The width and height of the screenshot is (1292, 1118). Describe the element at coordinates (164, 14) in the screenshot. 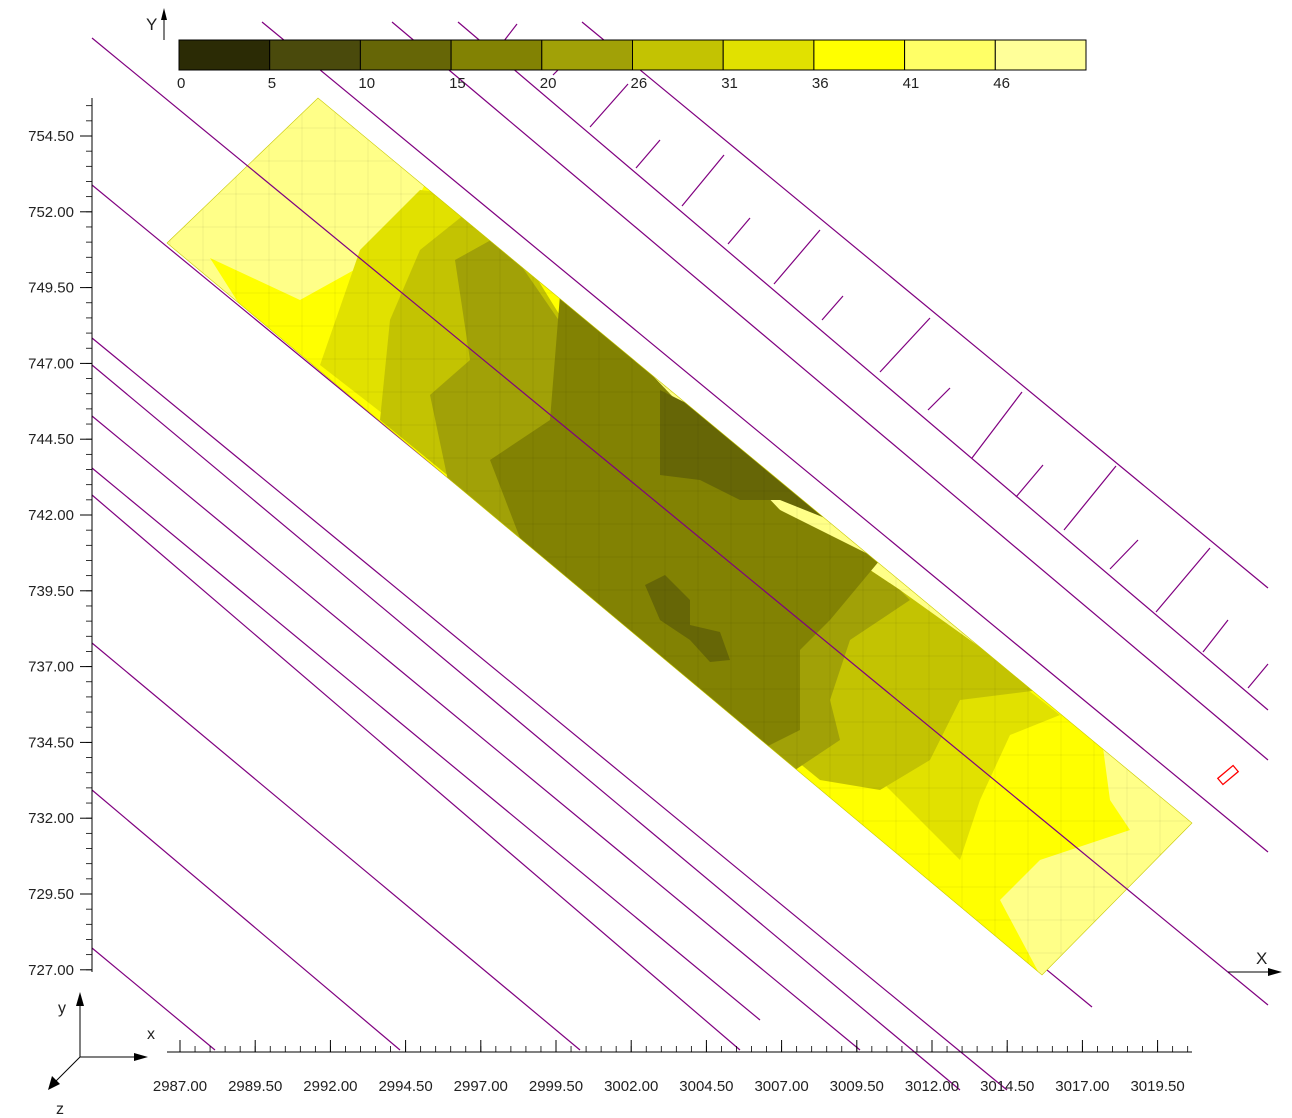

I see `y-arrow-head` at that location.